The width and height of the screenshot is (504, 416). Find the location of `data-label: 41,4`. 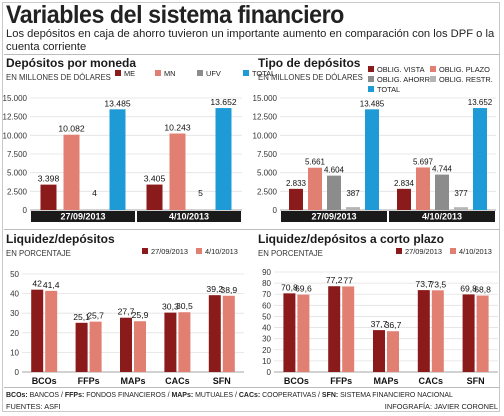

data-label: 41,4 is located at coordinates (51, 285).